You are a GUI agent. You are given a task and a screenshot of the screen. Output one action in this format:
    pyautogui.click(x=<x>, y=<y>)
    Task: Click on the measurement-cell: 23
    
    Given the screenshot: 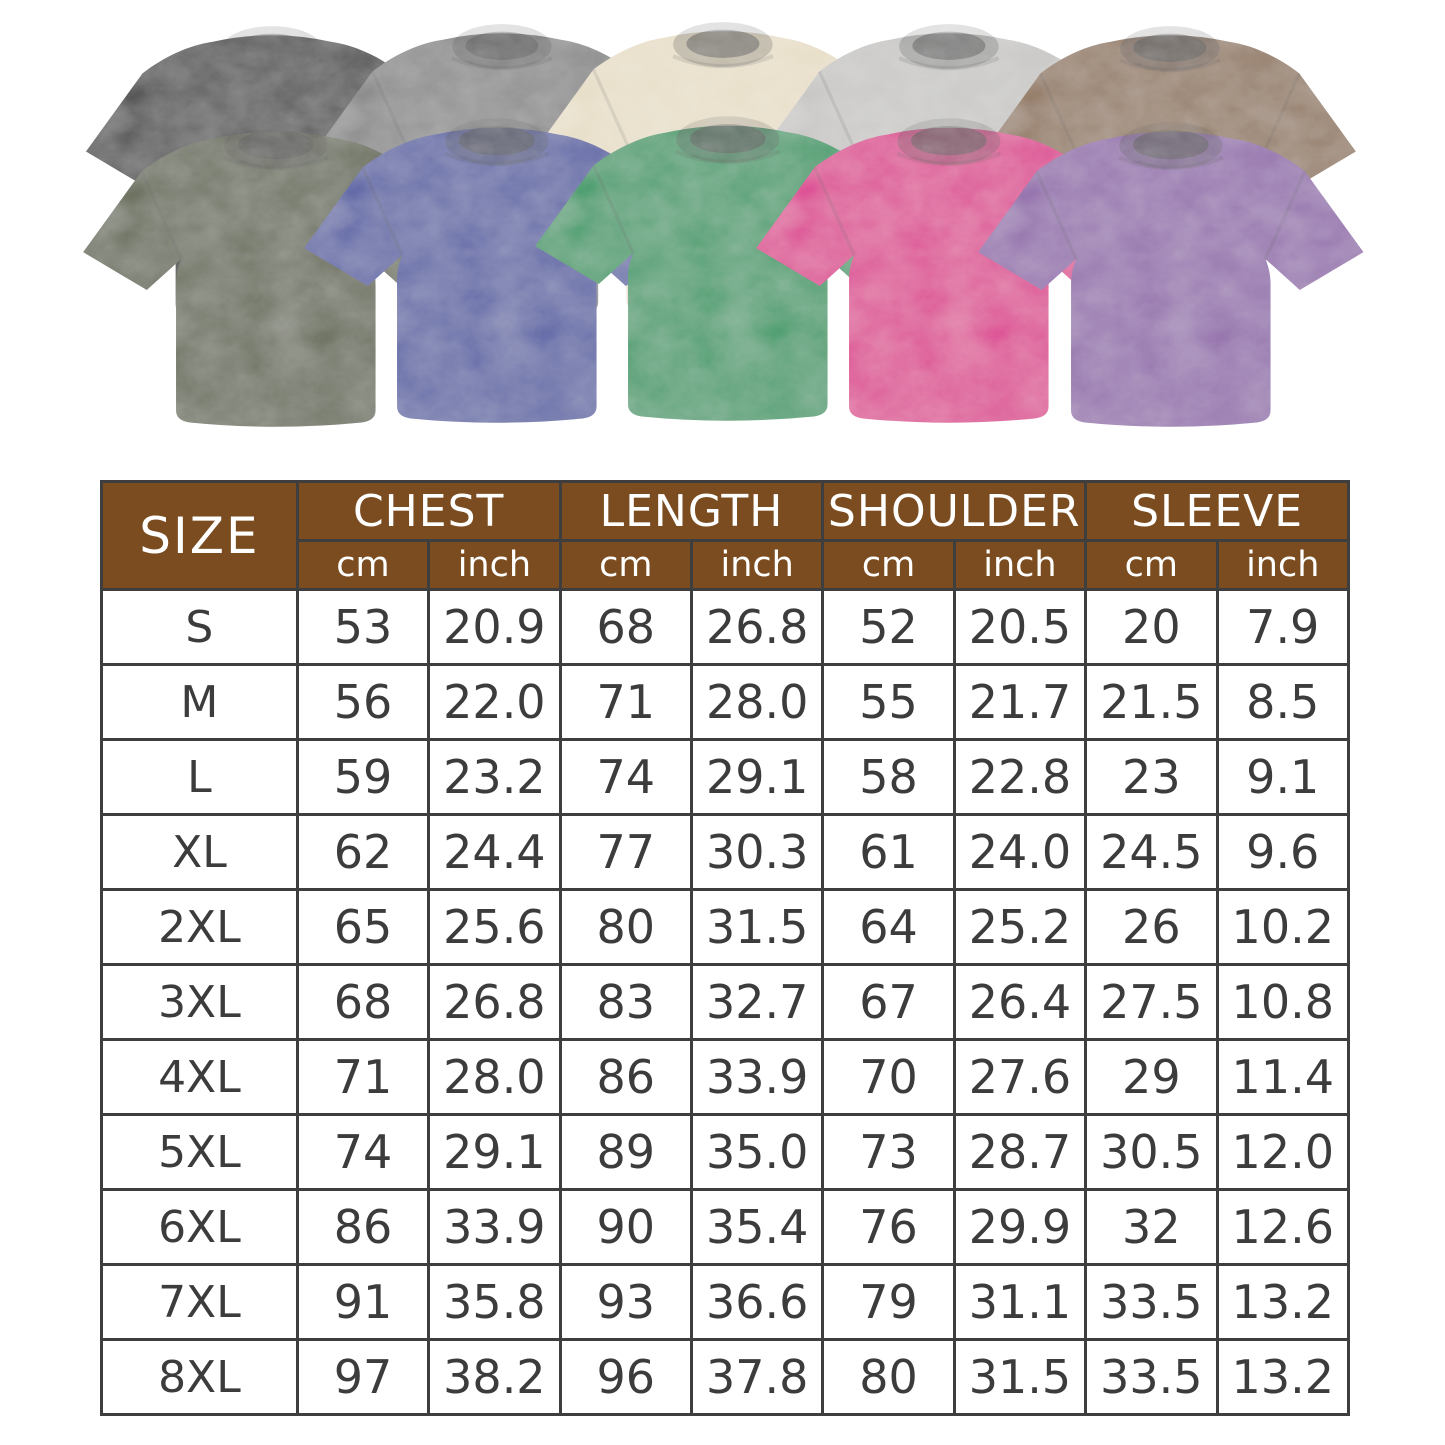 What is the action you would take?
    pyautogui.click(x=1151, y=777)
    